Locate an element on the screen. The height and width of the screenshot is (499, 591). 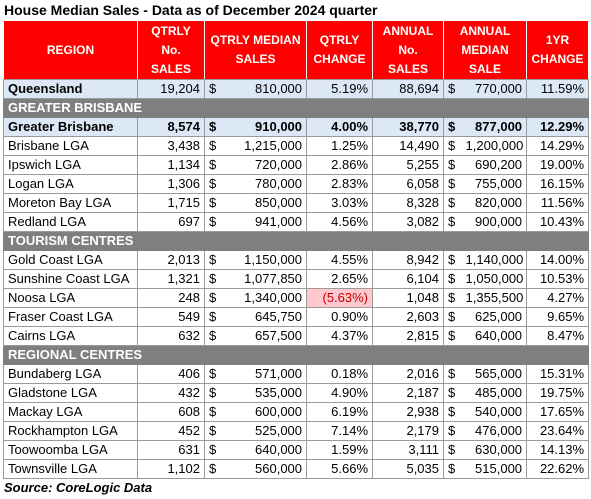
annual-sales-cell: 2,179 is located at coordinates (408, 431).